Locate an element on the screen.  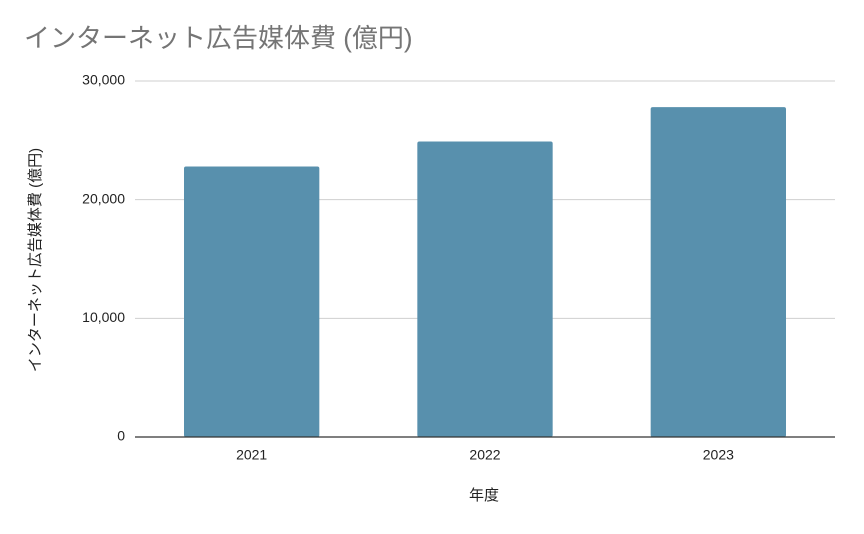
x-tick-label: 2021 is located at coordinates (251, 455).